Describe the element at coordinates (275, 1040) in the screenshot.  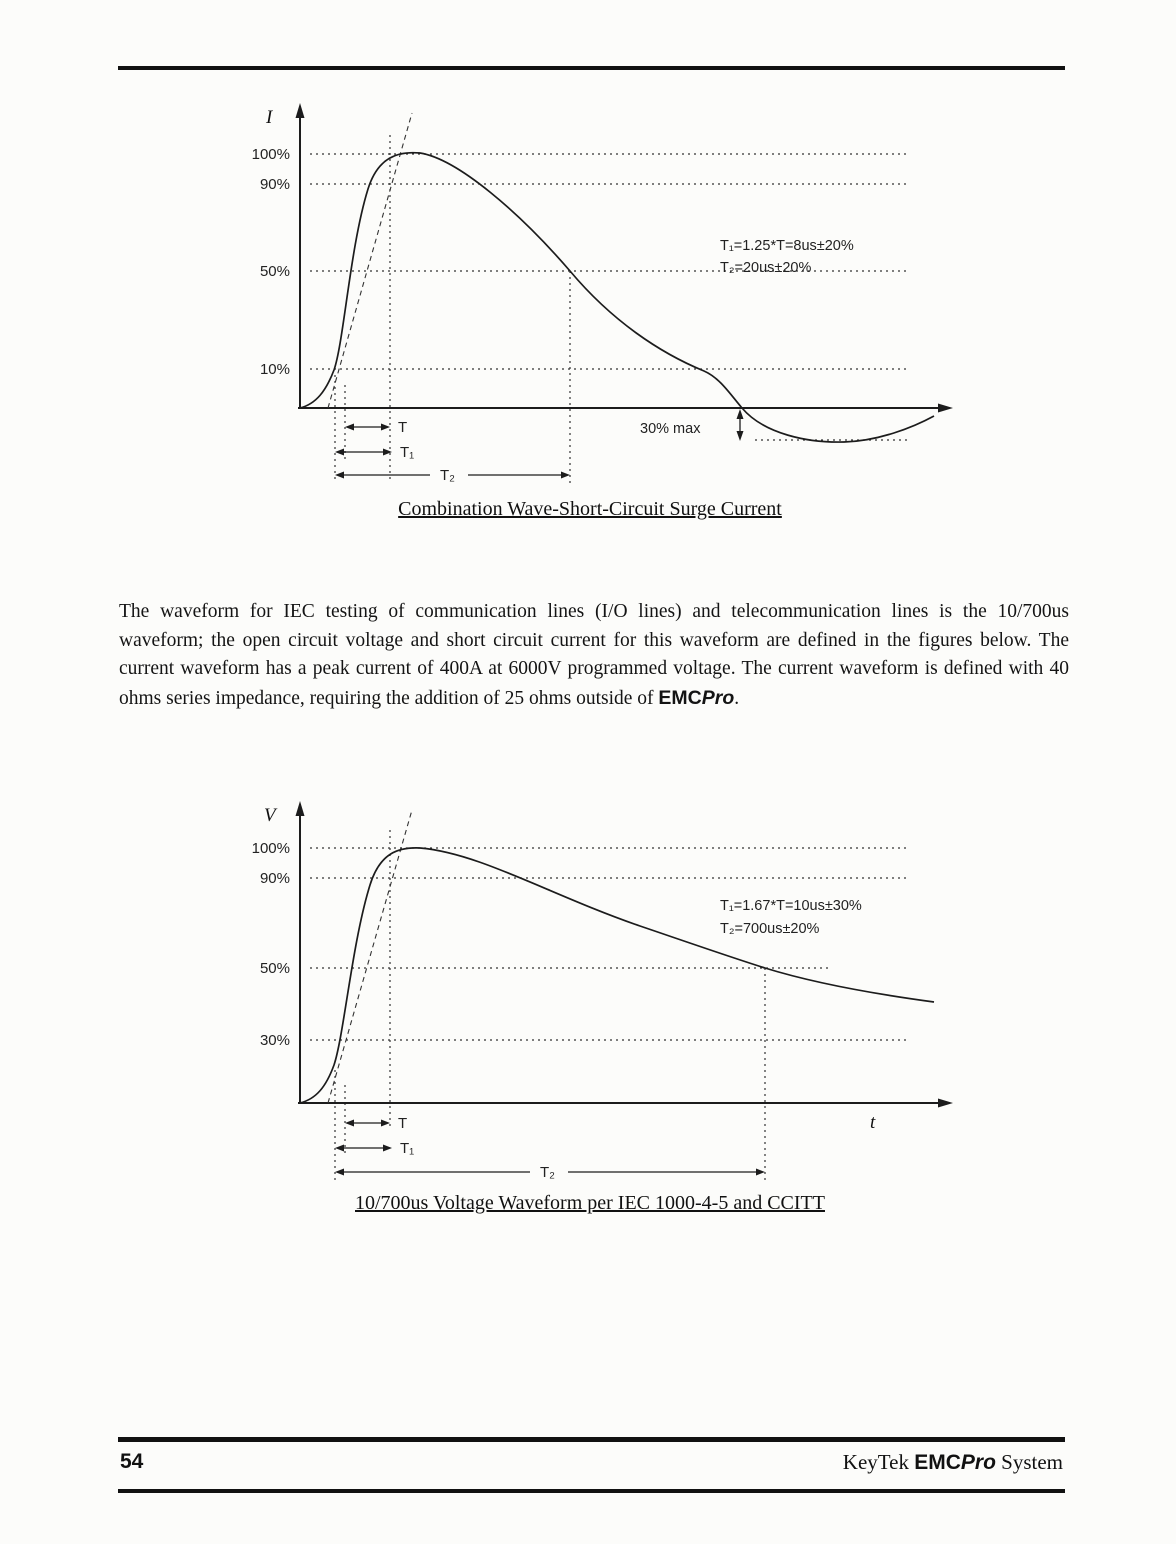
I see `tick-label-30: 30%` at that location.